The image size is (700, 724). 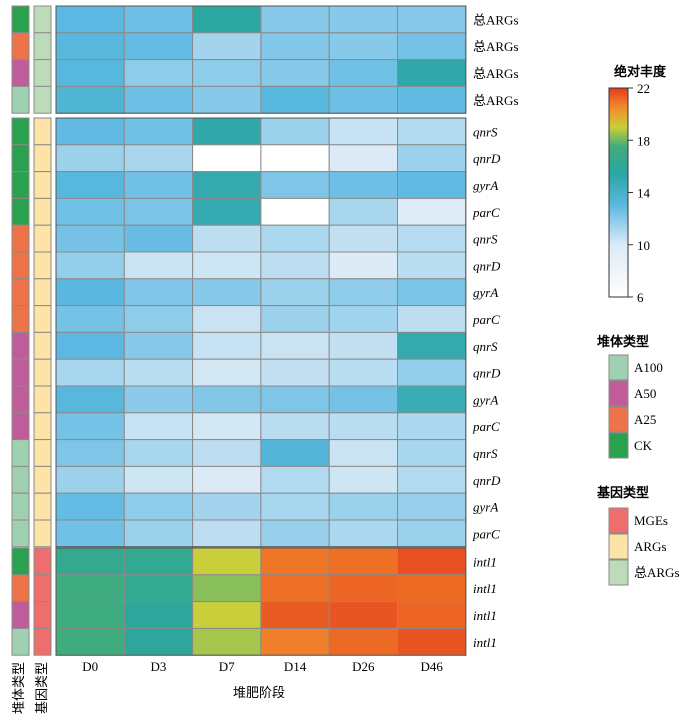 What do you see at coordinates (618, 192) in the screenshot?
I see `colorbar-gradient` at bounding box center [618, 192].